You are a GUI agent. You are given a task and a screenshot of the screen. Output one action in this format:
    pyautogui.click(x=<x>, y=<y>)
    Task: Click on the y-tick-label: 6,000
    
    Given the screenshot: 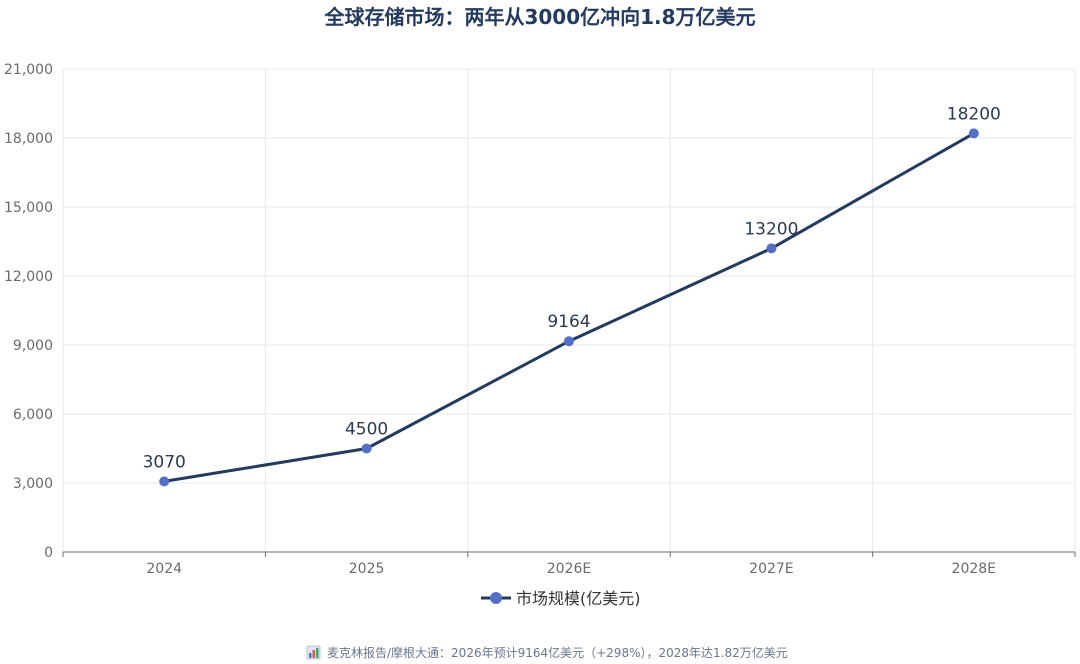 What is the action you would take?
    pyautogui.click(x=33, y=415)
    